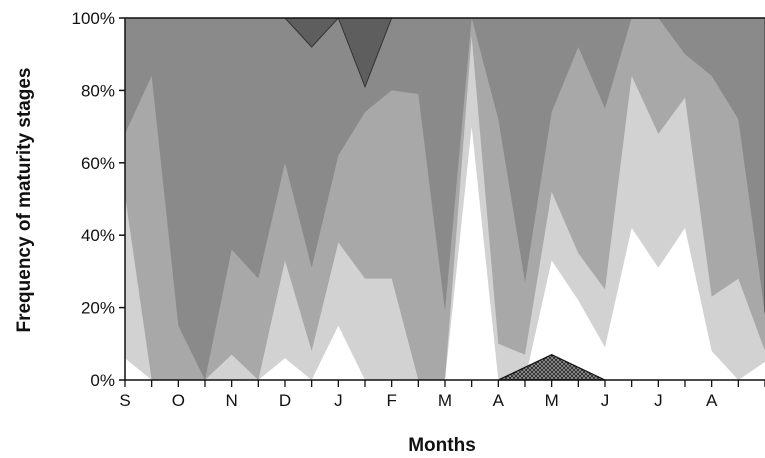 The image size is (765, 458). Describe the element at coordinates (98, 163) in the screenshot. I see `y-tick-label: 60%` at that location.